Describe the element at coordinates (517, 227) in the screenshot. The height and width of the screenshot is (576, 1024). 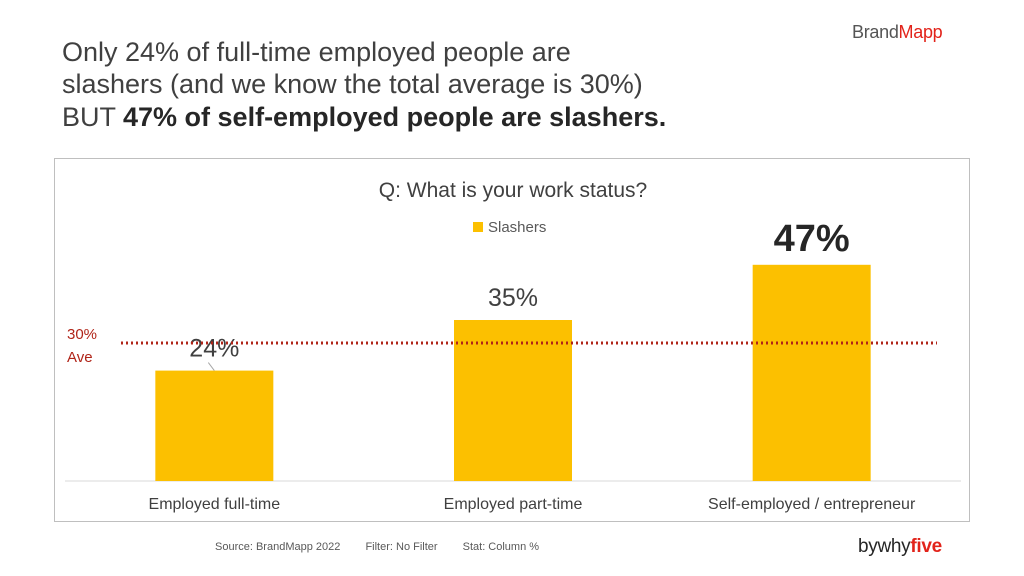
I see `legend-label: Slashers` at that location.